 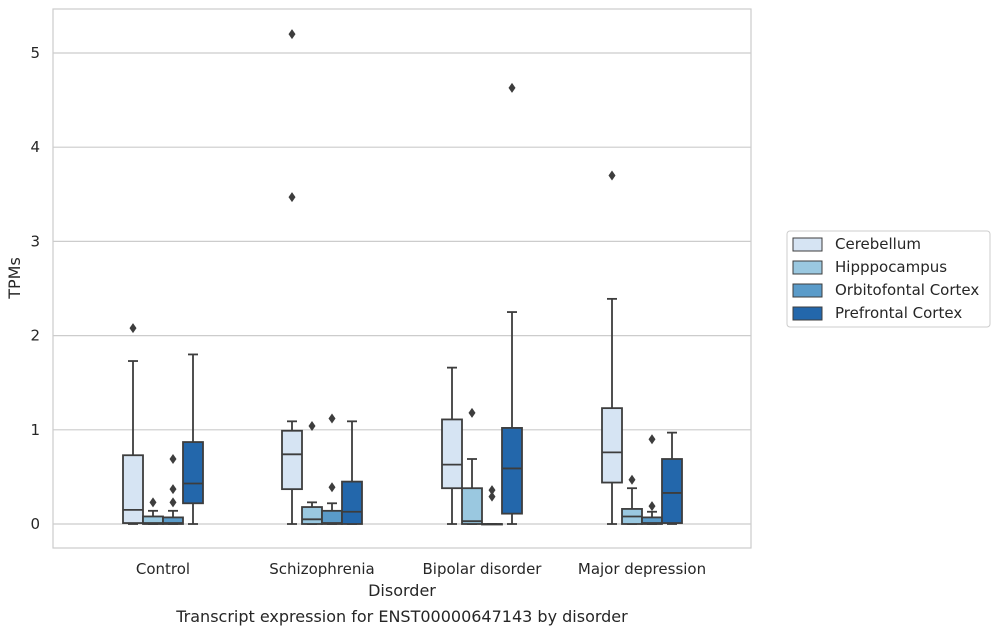 What do you see at coordinates (35, 288) in the screenshot?
I see `y-tick-labels: 0 1 2 3 4 5` at bounding box center [35, 288].